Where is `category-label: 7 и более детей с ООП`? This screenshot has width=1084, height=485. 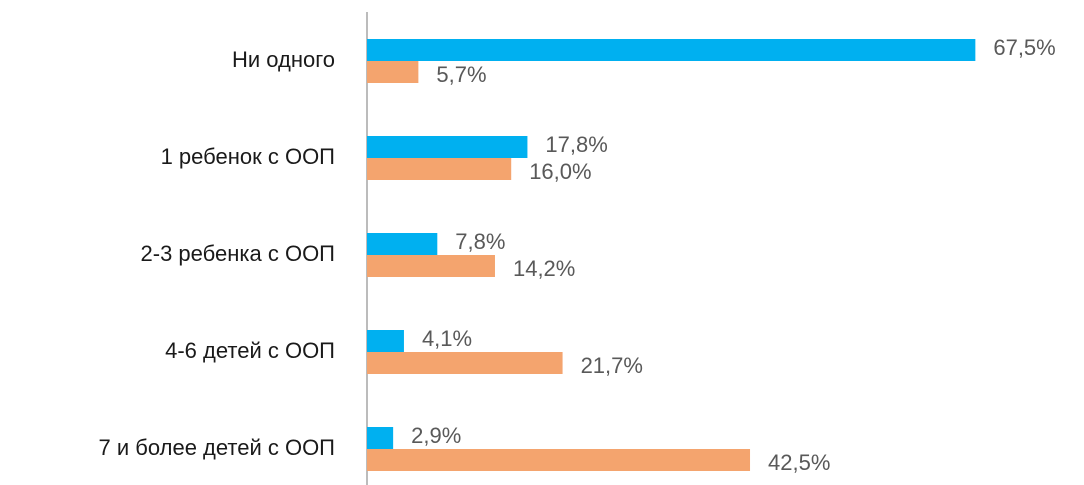
category-label: 7 и более детей с ООП is located at coordinates (217, 447).